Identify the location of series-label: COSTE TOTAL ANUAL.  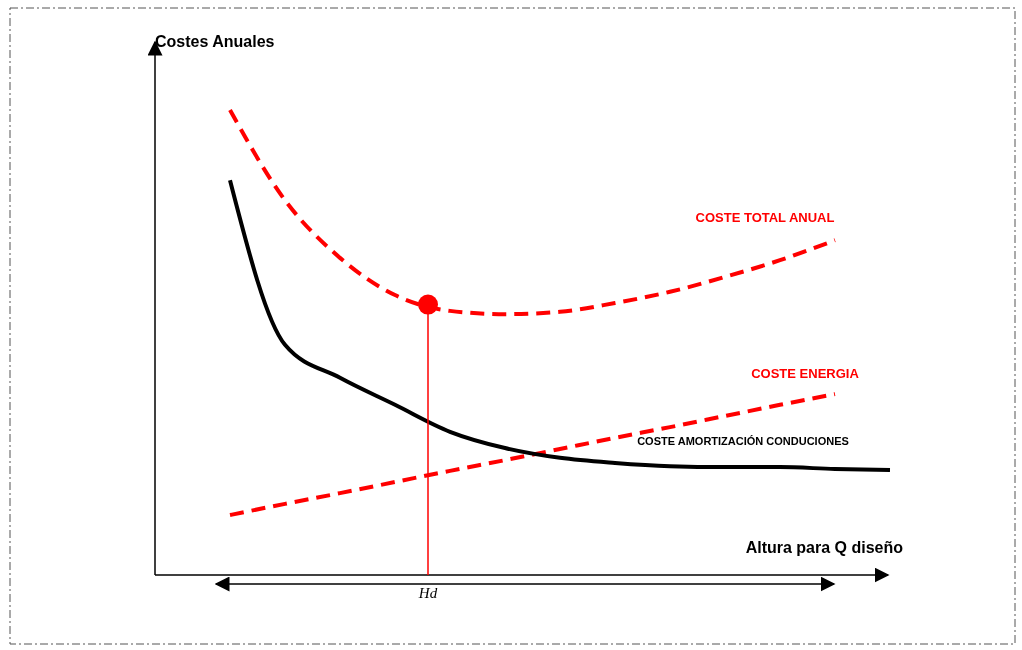
(765, 218).